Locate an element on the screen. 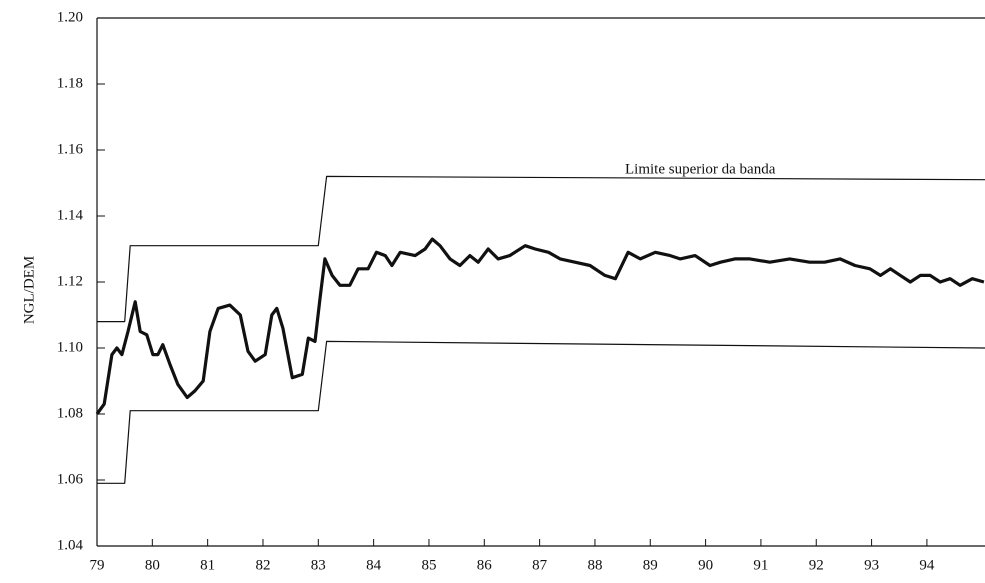 Image resolution: width=985 pixels, height=583 pixels. x-tick-label: 87 is located at coordinates (540, 565).